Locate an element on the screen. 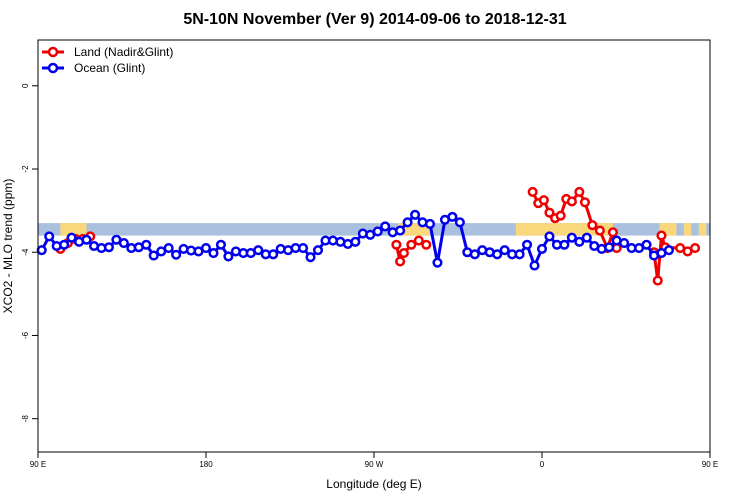  y-tick-label: -2 is located at coordinates (25, 169).